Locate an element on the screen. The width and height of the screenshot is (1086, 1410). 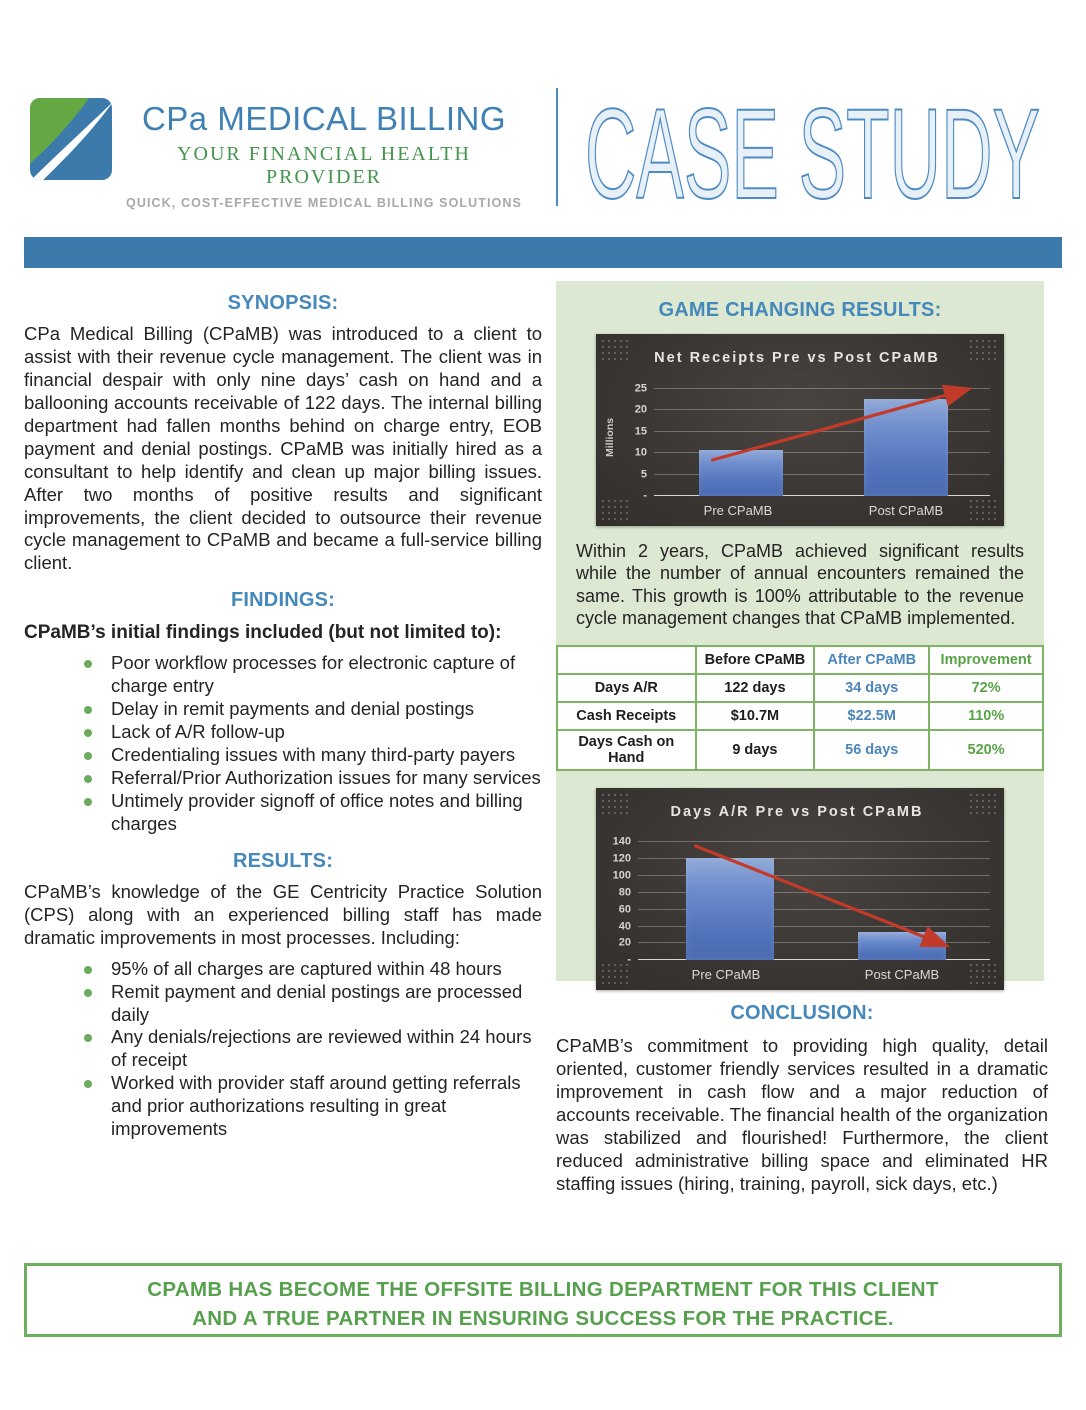
header-after: After CPaMB is located at coordinates (872, 660).